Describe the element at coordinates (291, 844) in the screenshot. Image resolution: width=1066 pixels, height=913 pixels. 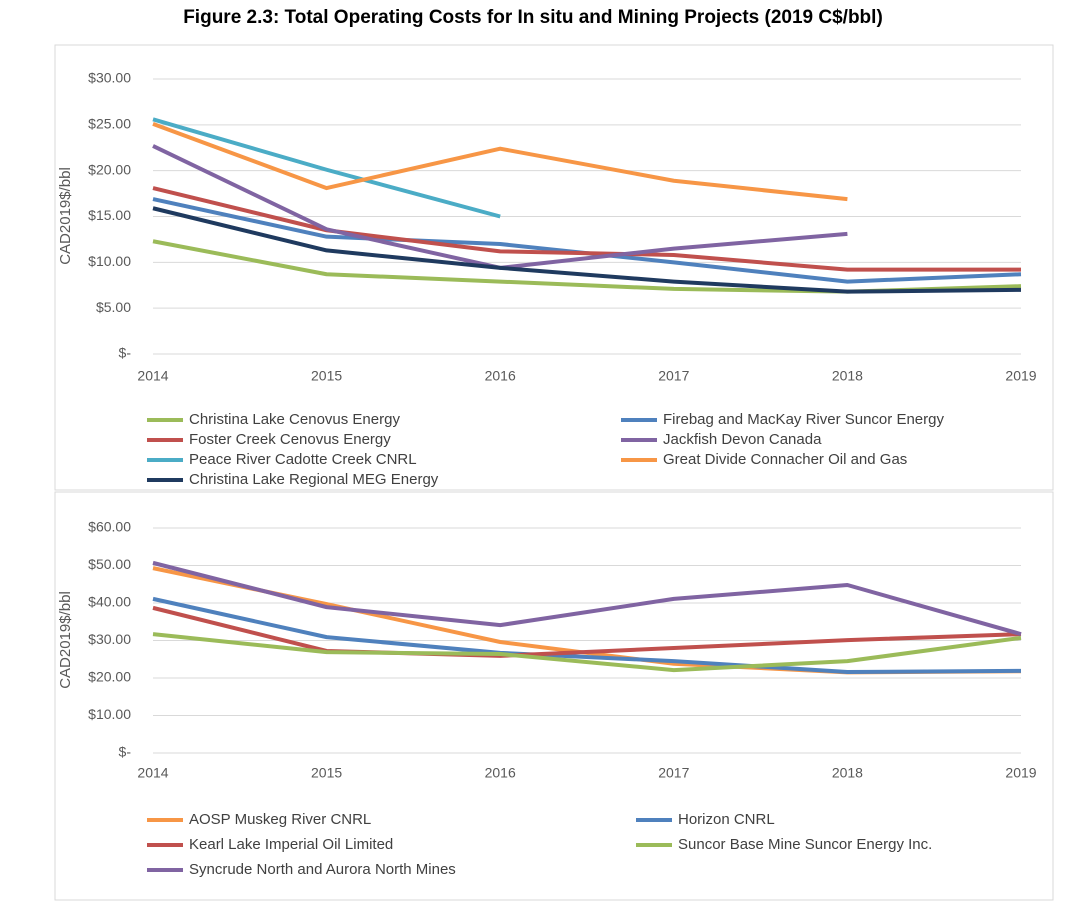
I see `legend-label: Kearl Lake Imperial Oil Limited` at that location.